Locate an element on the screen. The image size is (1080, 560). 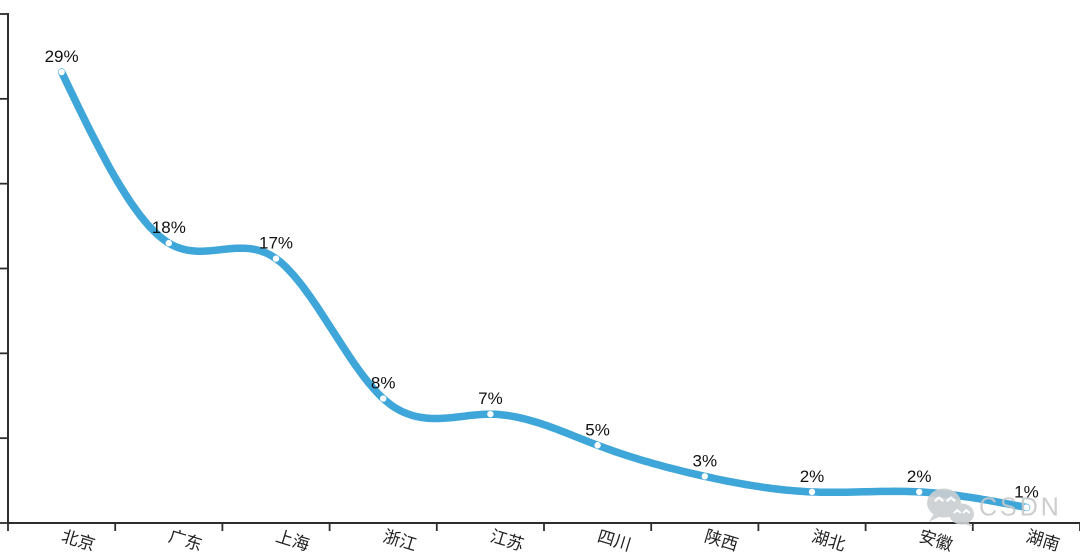
x-axis-label: 陕西 is located at coordinates (721, 541).